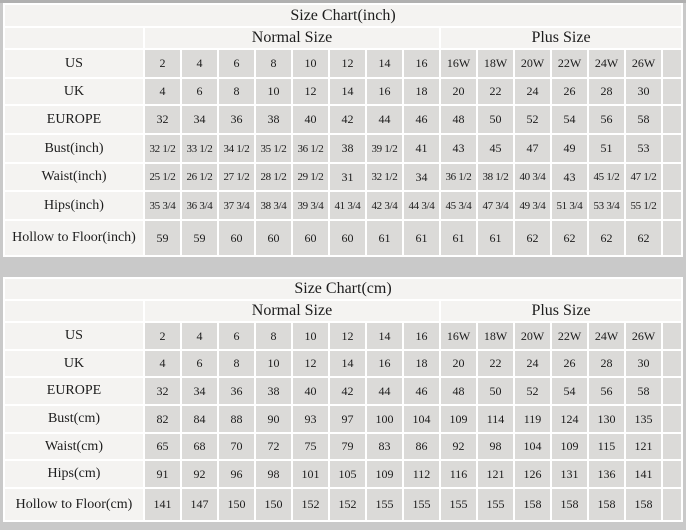  What do you see at coordinates (384, 446) in the screenshot?
I see `size-cell: 83` at bounding box center [384, 446].